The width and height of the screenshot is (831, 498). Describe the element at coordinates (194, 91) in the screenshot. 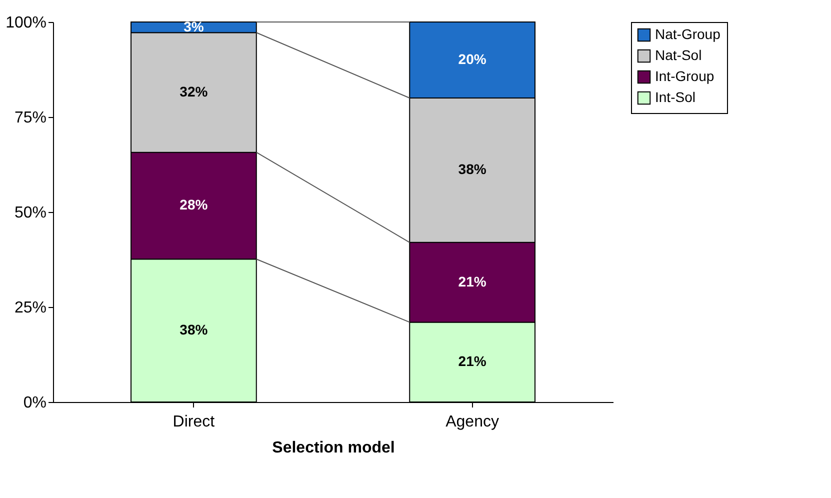

I see `data-label: 32%` at that location.